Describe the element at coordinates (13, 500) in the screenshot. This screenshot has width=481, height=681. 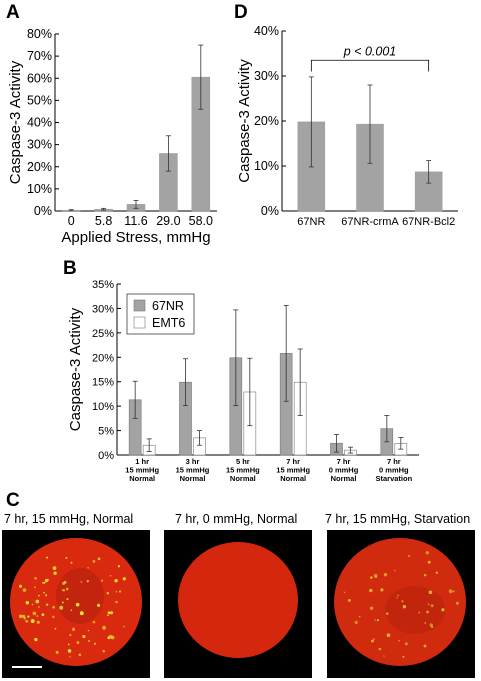
I see `panel-letter-c: C` at that location.